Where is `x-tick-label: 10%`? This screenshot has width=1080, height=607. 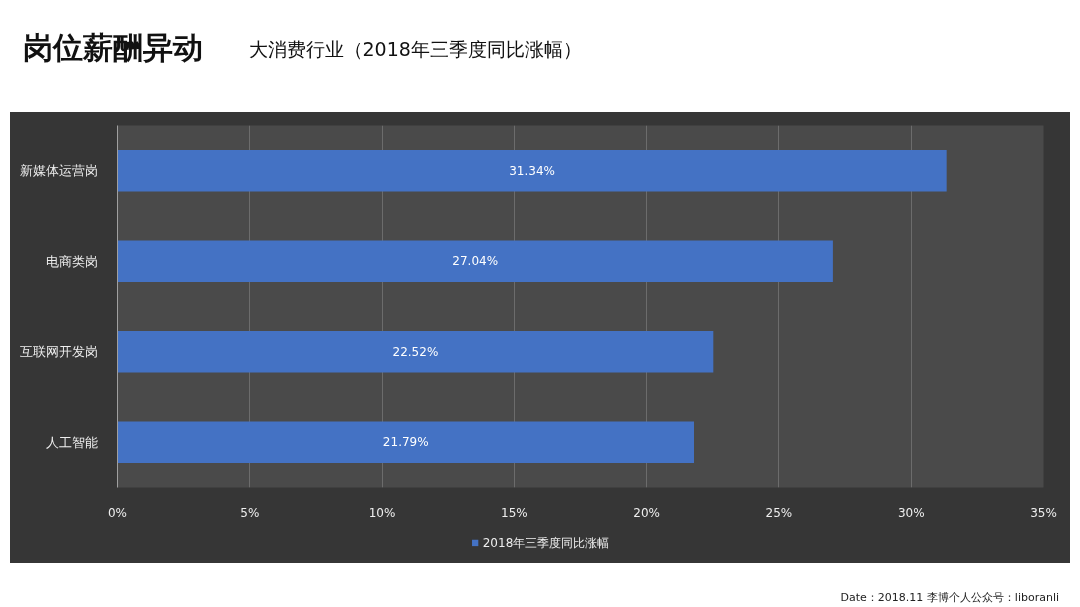 x-tick-label: 10% is located at coordinates (382, 512).